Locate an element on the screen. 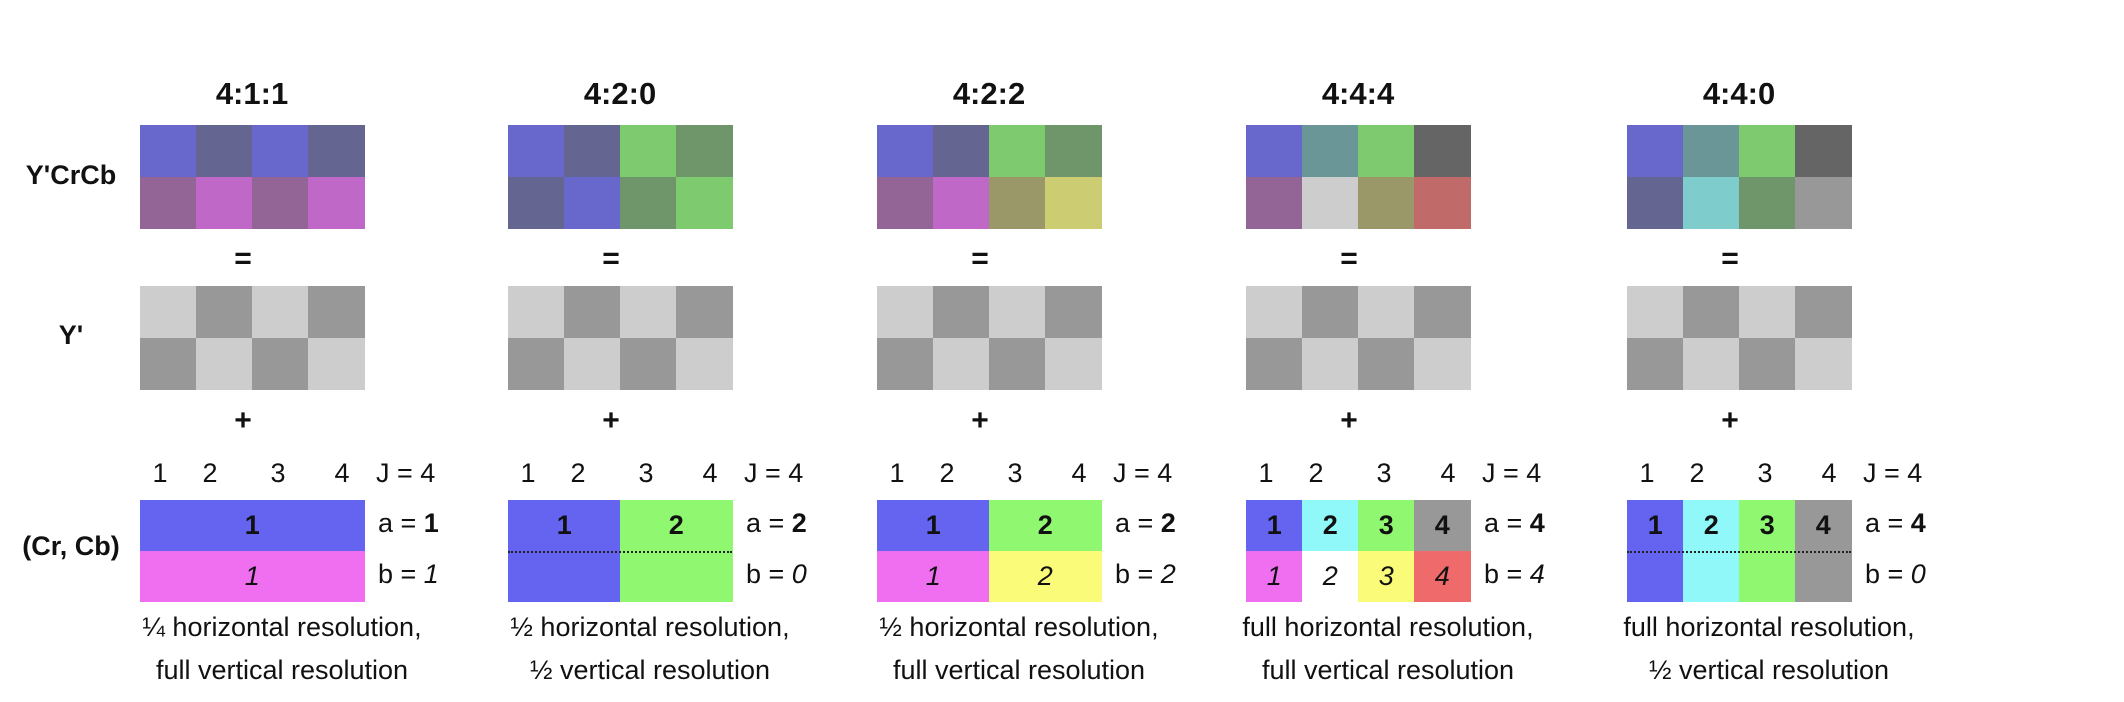  cb-sample-cell: 4 is located at coordinates (1442, 576).